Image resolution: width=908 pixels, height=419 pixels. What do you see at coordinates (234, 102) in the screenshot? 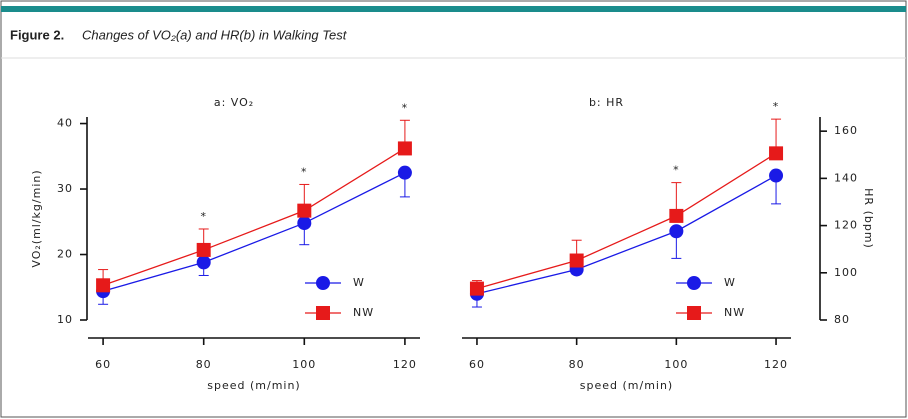
I see `chart-title: a: VO₂` at bounding box center [234, 102].